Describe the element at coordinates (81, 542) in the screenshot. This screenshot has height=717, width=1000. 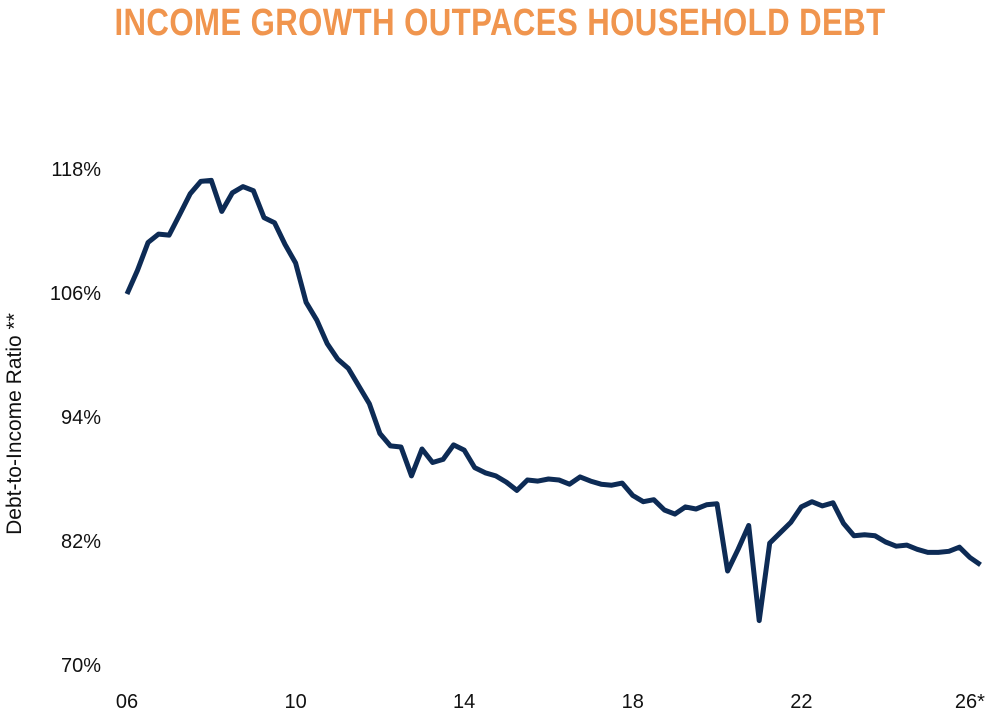
I see `y-tick-label: 82%` at that location.